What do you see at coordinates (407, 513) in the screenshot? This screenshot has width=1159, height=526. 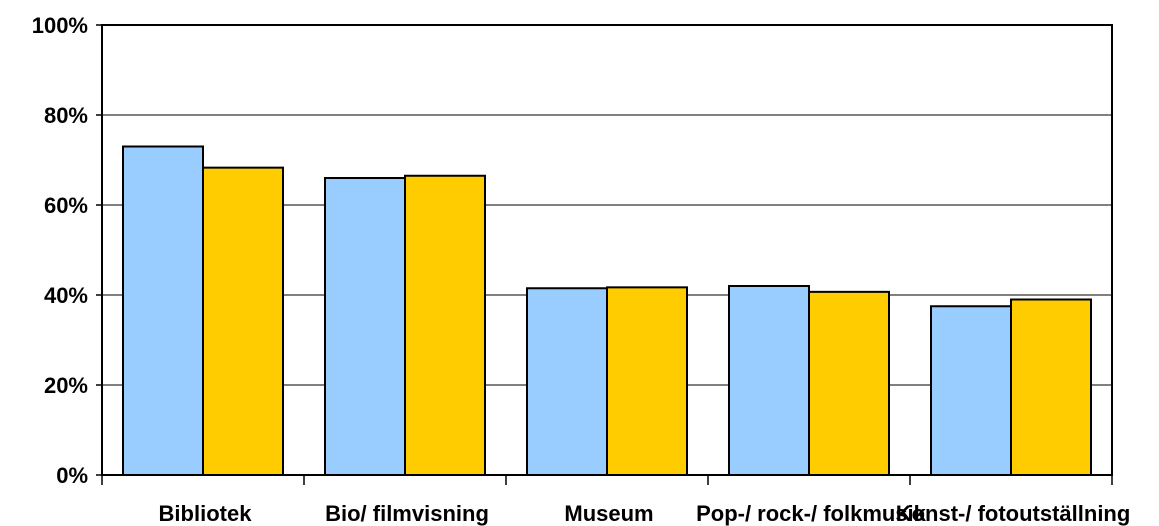 I see `x-tick-label: Bio/ filmvisning` at bounding box center [407, 513].